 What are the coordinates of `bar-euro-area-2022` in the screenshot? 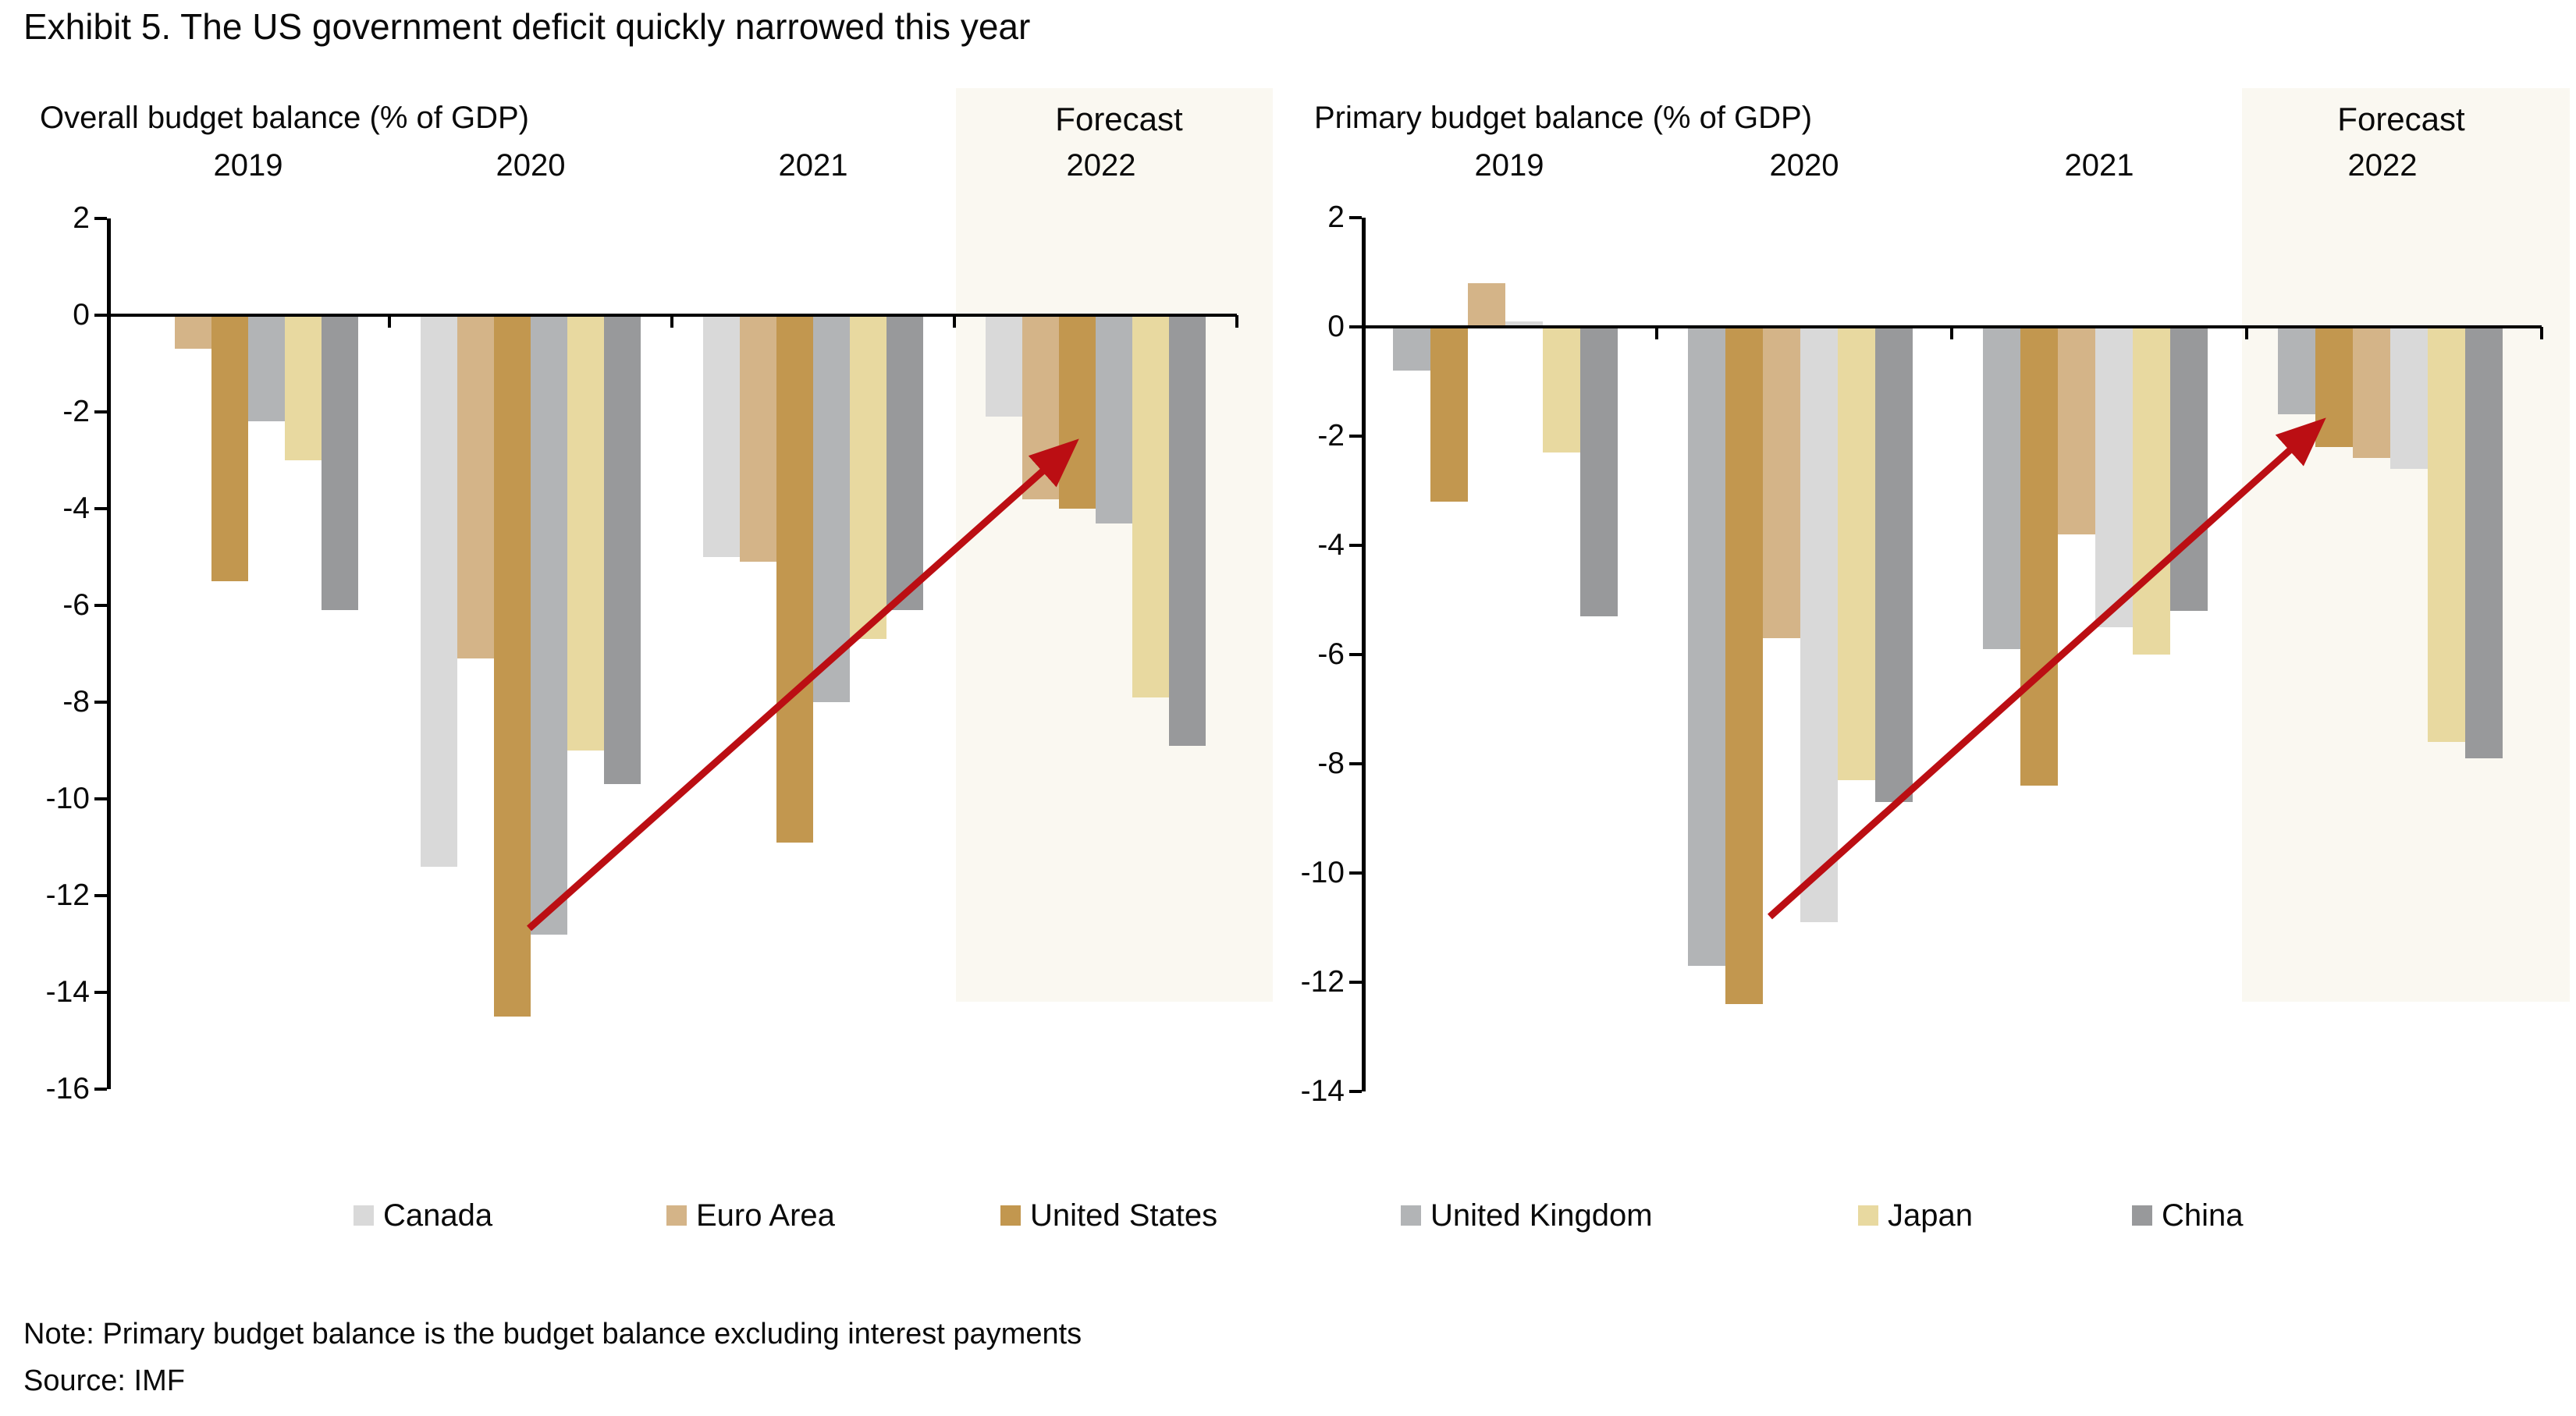 It's located at (1041, 407).